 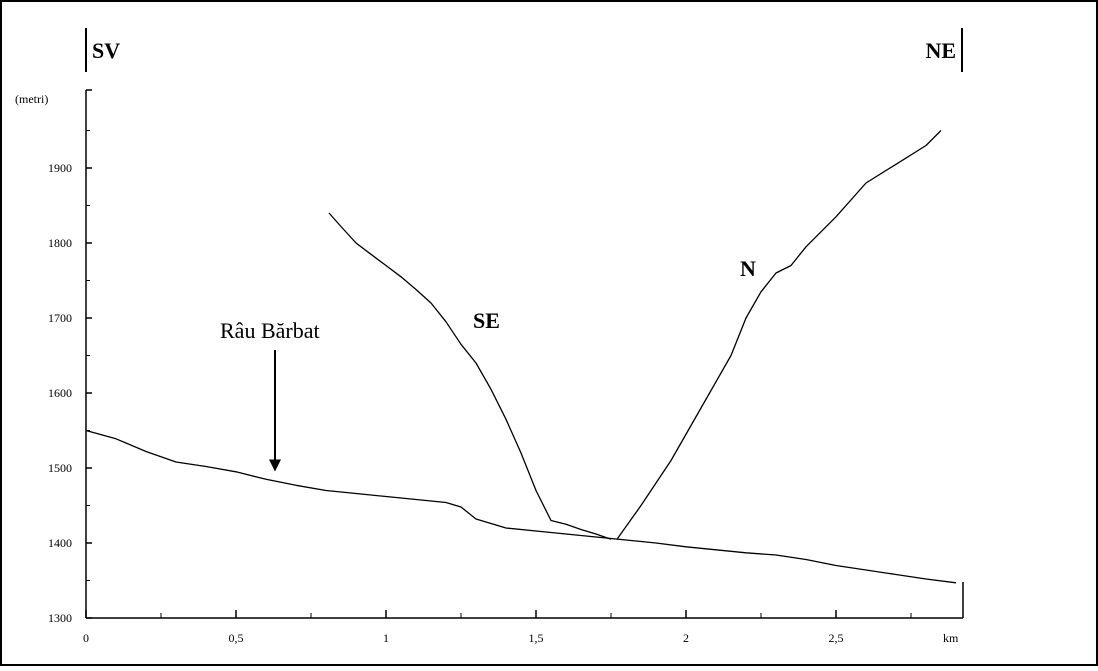 I want to click on x-tick-label: 0, so click(x=86, y=638).